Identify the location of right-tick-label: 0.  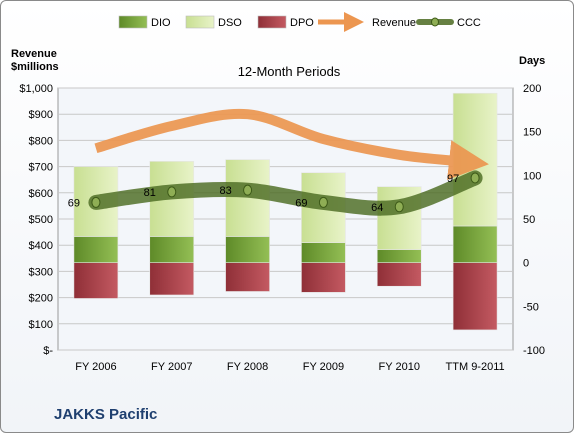
(526, 264).